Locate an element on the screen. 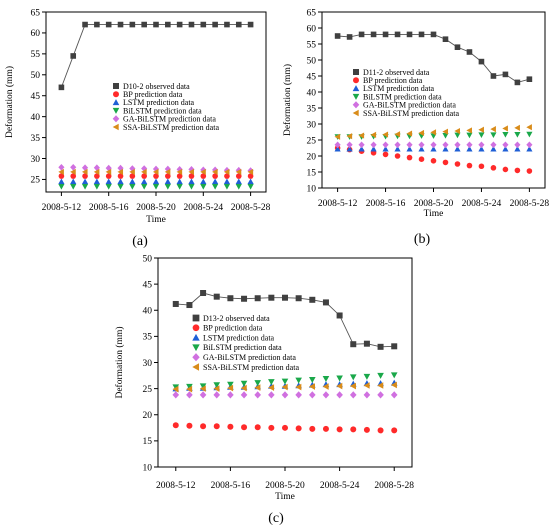 This screenshot has width=550, height=531. y-tick-label: 50 is located at coordinates (312, 61).